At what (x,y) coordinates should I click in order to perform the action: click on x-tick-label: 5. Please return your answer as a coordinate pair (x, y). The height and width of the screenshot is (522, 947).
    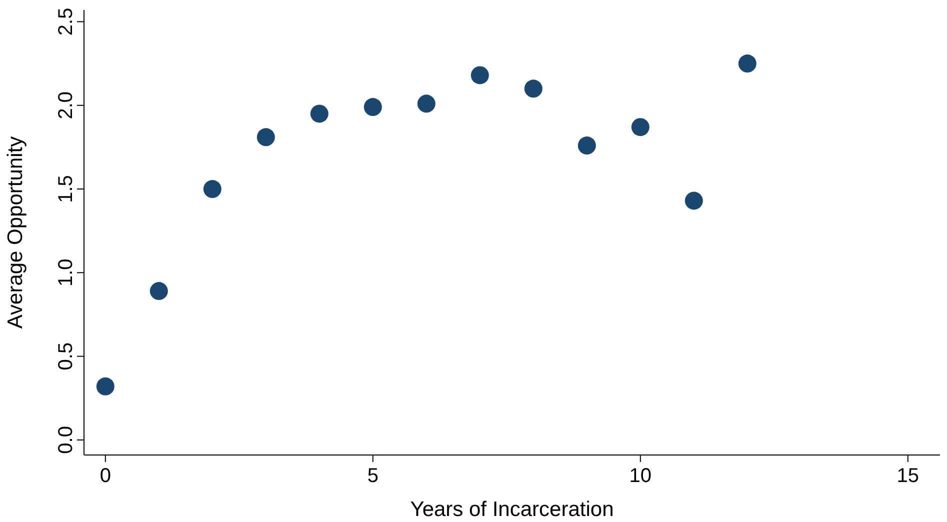
    Looking at the image, I should click on (372, 476).